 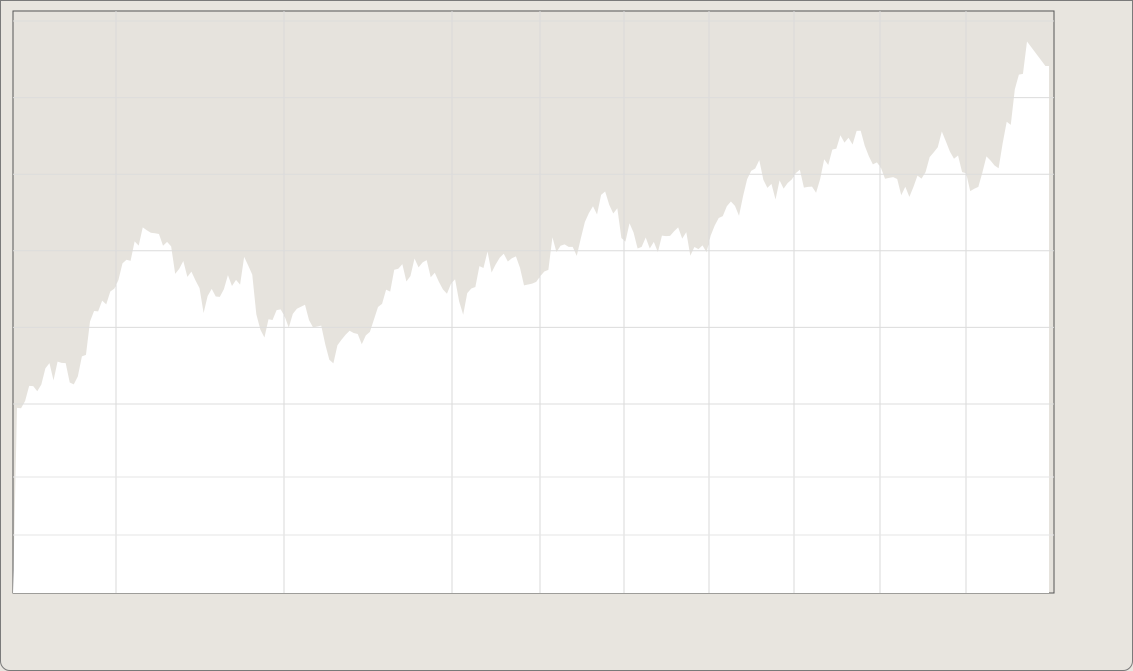 I want to click on right-gap, so click(x=1039, y=246).